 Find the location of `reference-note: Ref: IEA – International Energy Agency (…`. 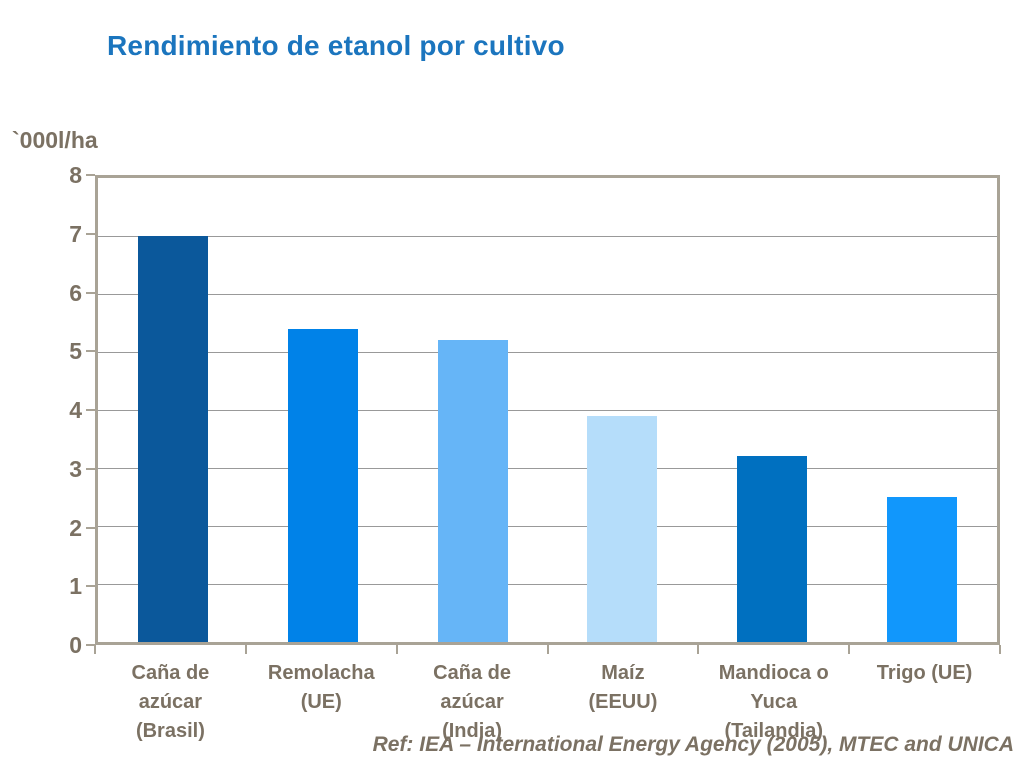

reference-note: Ref: IEA – International Energy Agency (… is located at coordinates (693, 744).